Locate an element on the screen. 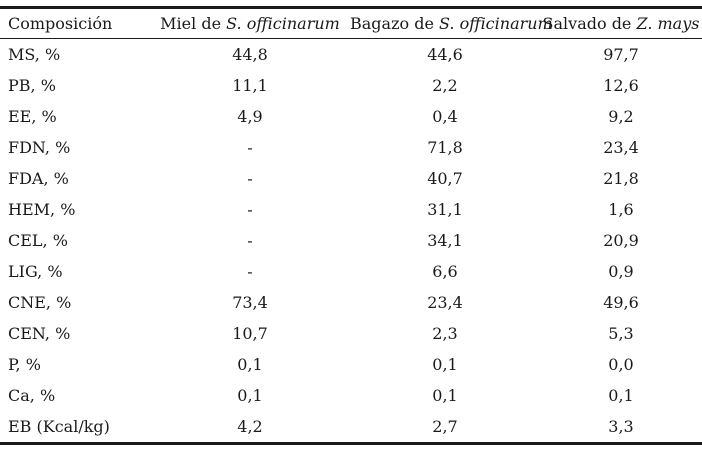  species-name: Z. mays is located at coordinates (668, 23).